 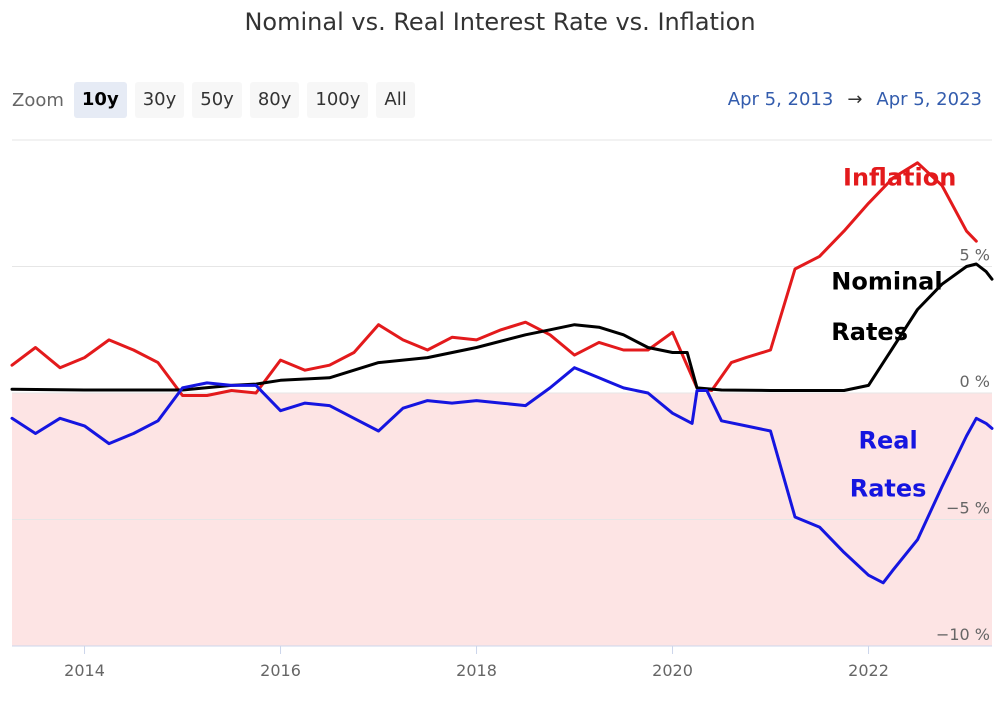 What do you see at coordinates (963, 445) in the screenshot?
I see `y-axis-ticks: 5 % 0 % −5 % −10 %` at bounding box center [963, 445].